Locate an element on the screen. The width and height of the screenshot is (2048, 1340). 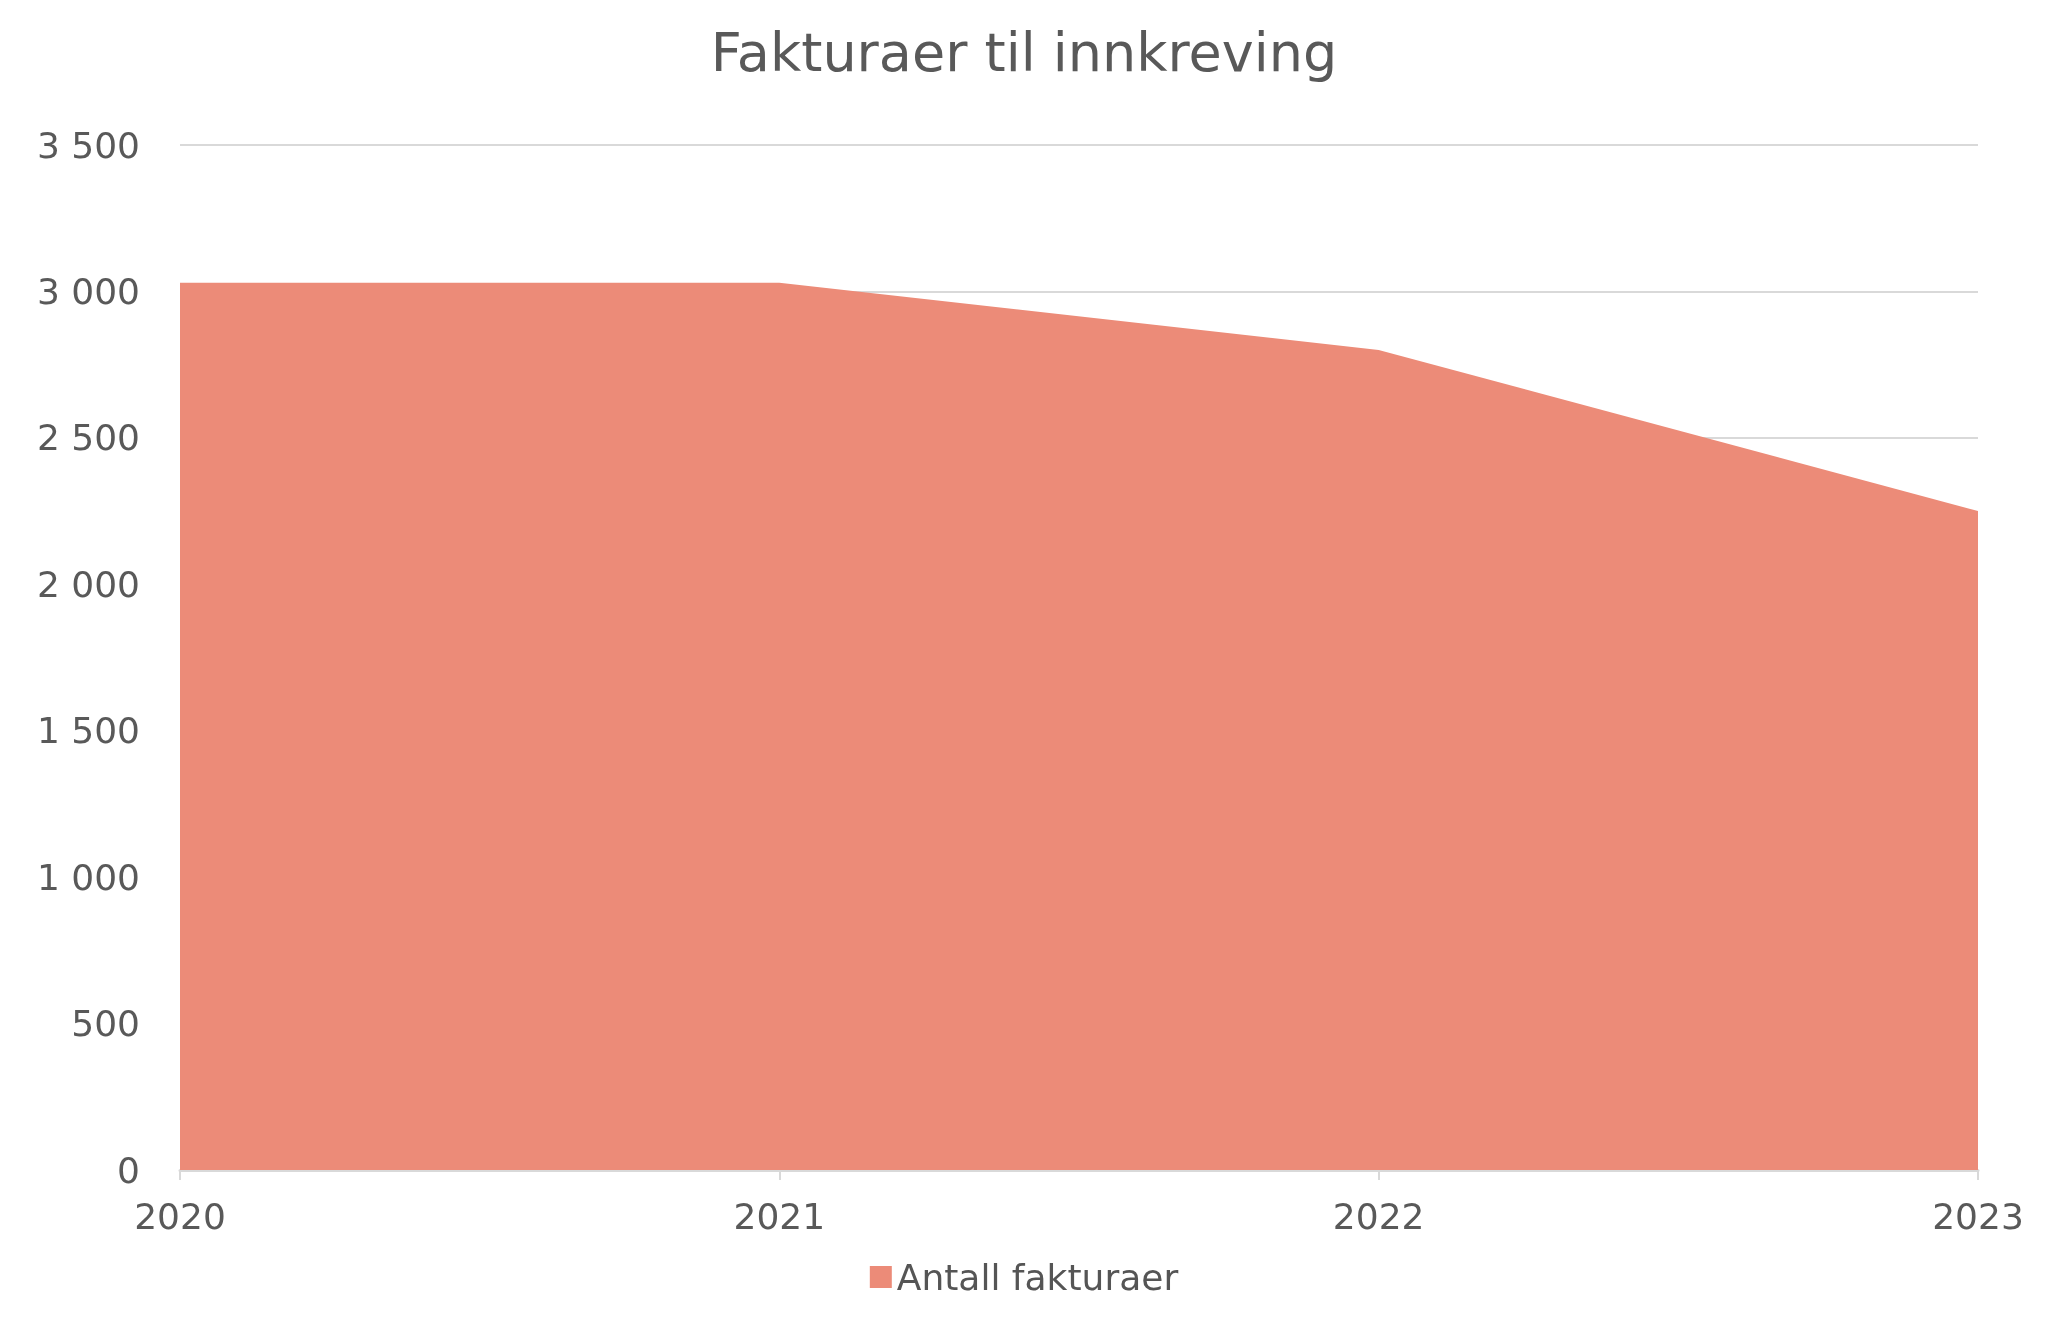
y-tick-label: 1 000 is located at coordinates (88, 877).